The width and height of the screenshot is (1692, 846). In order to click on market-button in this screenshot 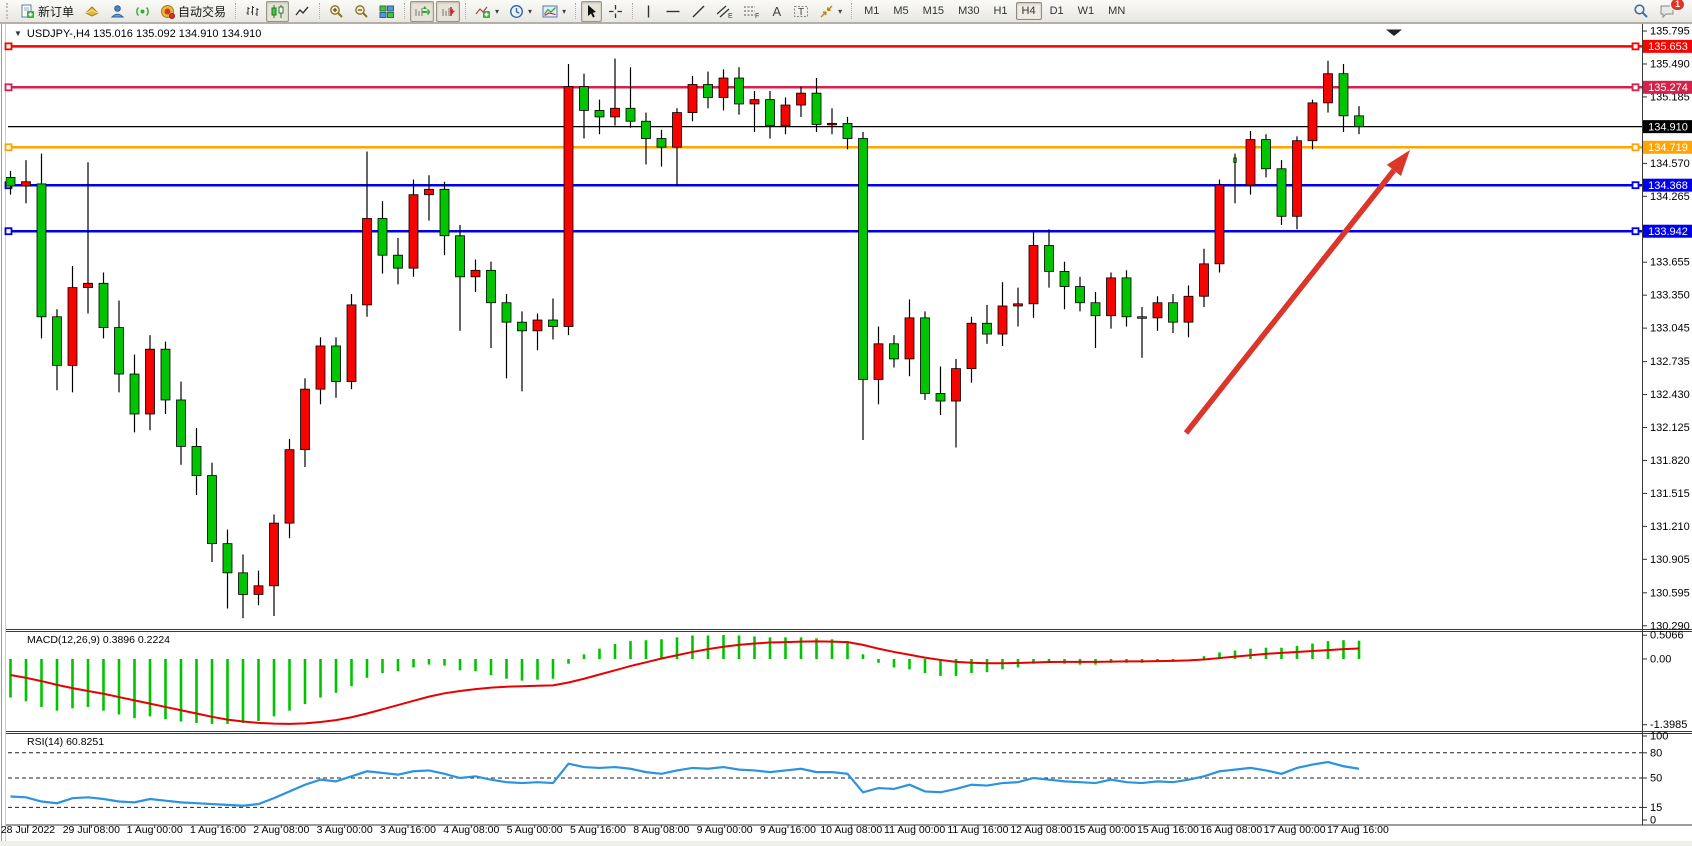, I will do `click(92, 11)`.